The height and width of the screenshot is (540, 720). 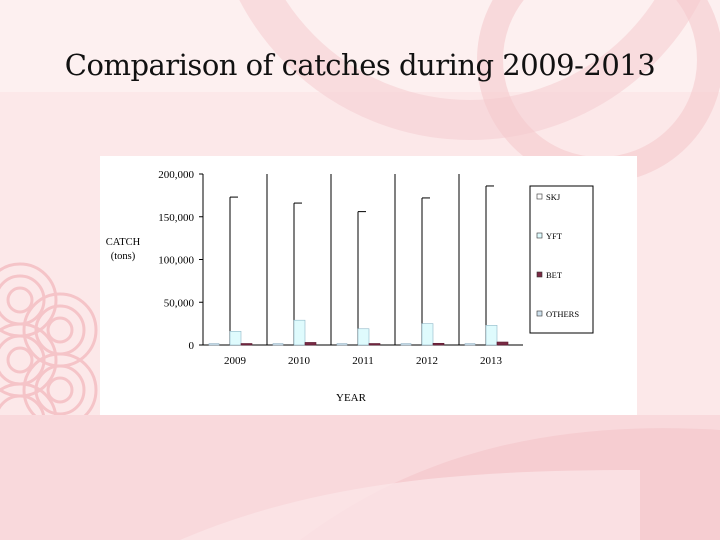 I want to click on x-tick-label: 2010, so click(x=299, y=361).